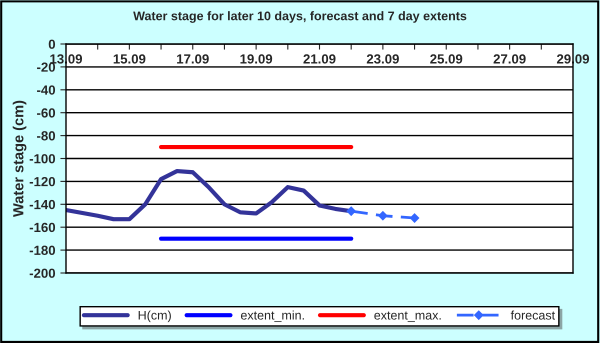  Describe the element at coordinates (319, 59) in the screenshot. I see `x-tick-label: 21.09` at that location.